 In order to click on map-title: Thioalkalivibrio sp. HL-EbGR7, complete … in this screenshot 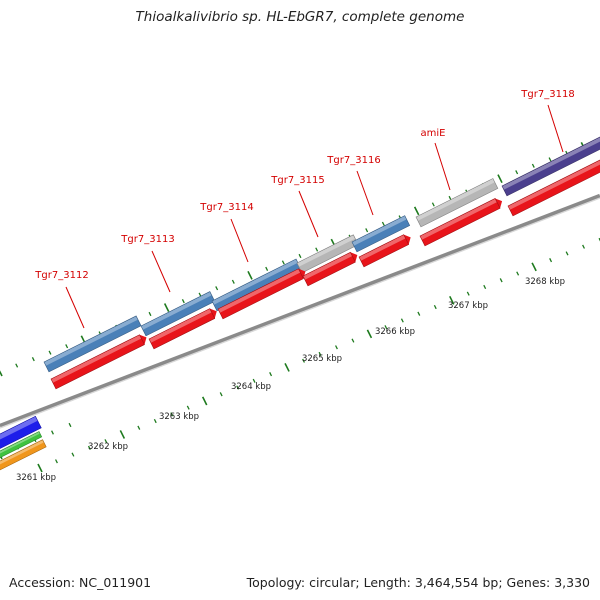, I will do `click(300, 17)`.